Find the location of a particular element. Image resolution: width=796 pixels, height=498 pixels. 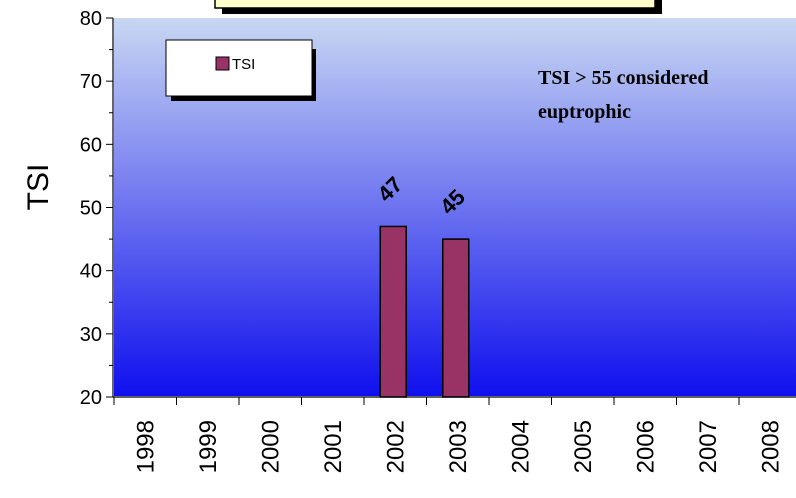

legend-box is located at coordinates (239, 68).